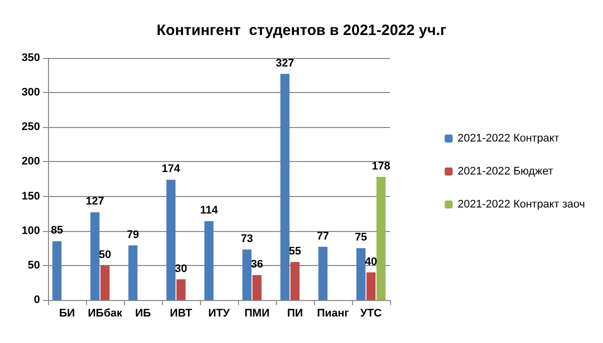 This screenshot has height=343, width=603. I want to click on data-label: 73, so click(247, 239).